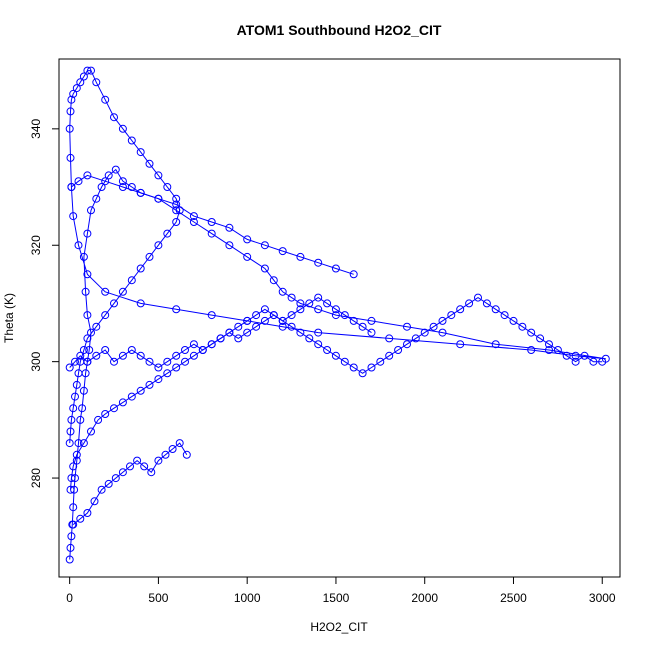  Describe the element at coordinates (130, 483) in the screenshot. I see `series-line` at that location.